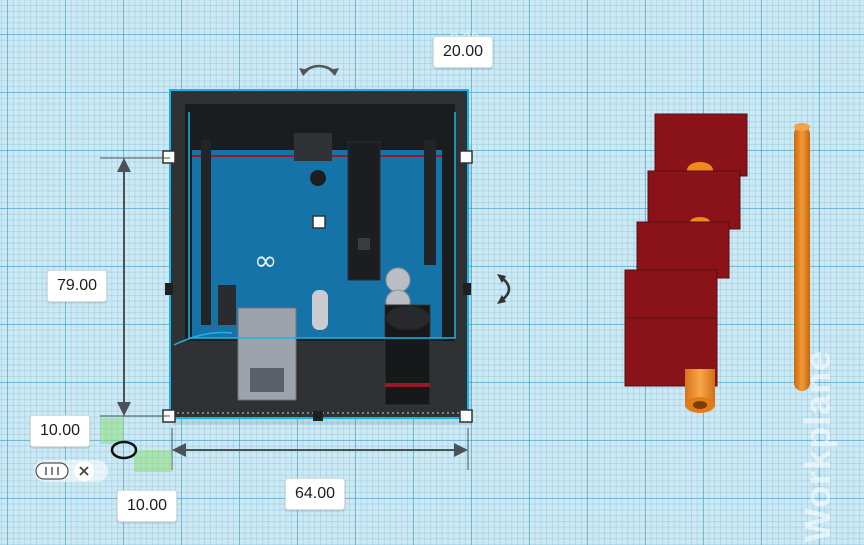  Describe the element at coordinates (463, 52) in the screenshot. I see `height-dimension-input: 20.00` at that location.